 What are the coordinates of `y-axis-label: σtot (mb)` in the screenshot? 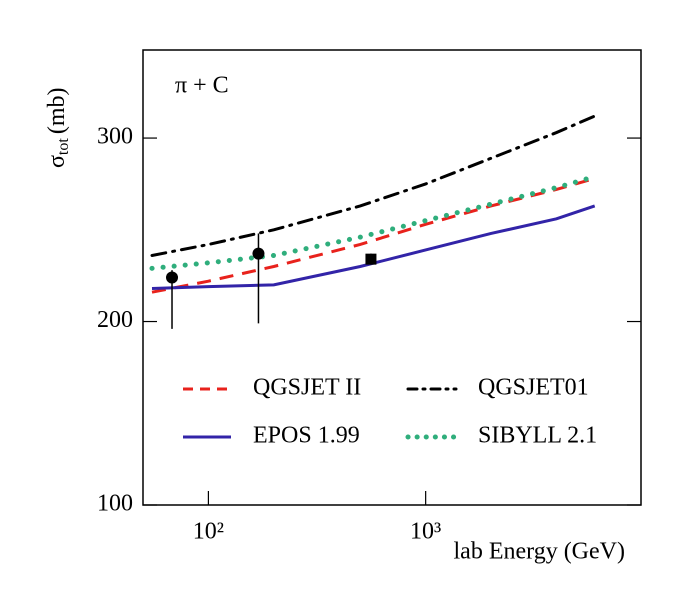 It's located at (58, 128).